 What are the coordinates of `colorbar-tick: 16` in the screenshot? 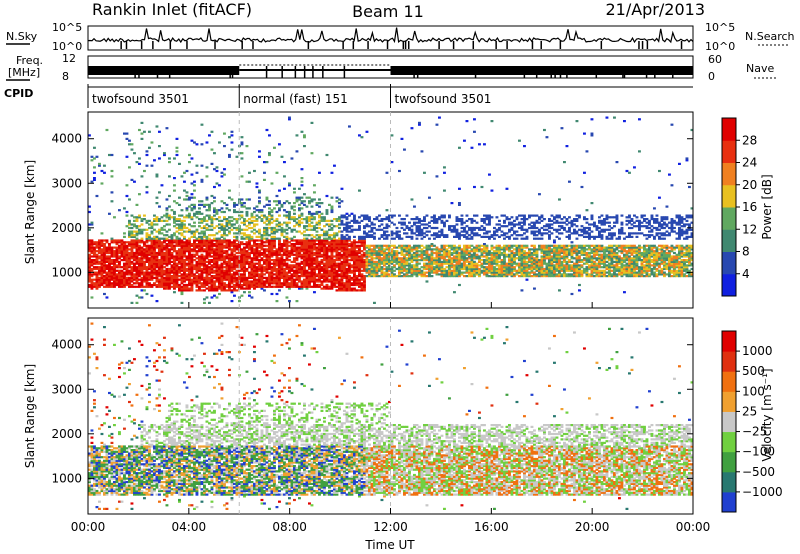 It's located at (749, 207).